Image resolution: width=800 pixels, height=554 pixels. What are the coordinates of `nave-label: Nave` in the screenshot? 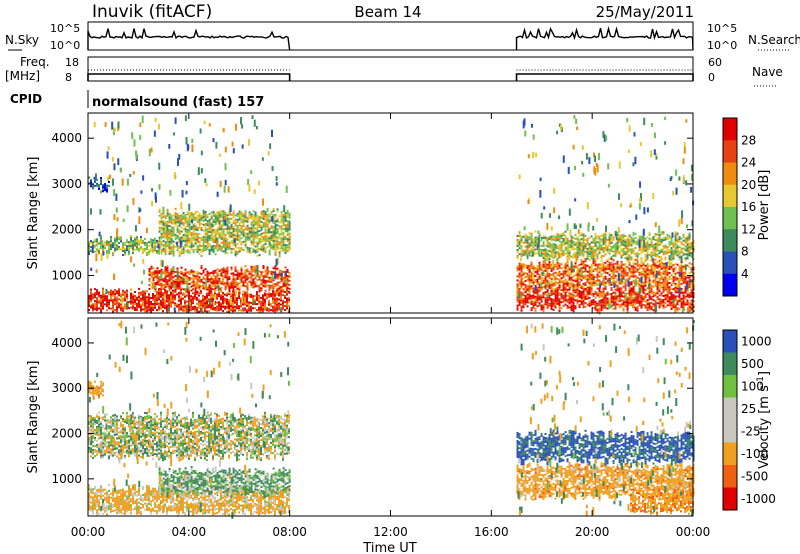 It's located at (767, 72).